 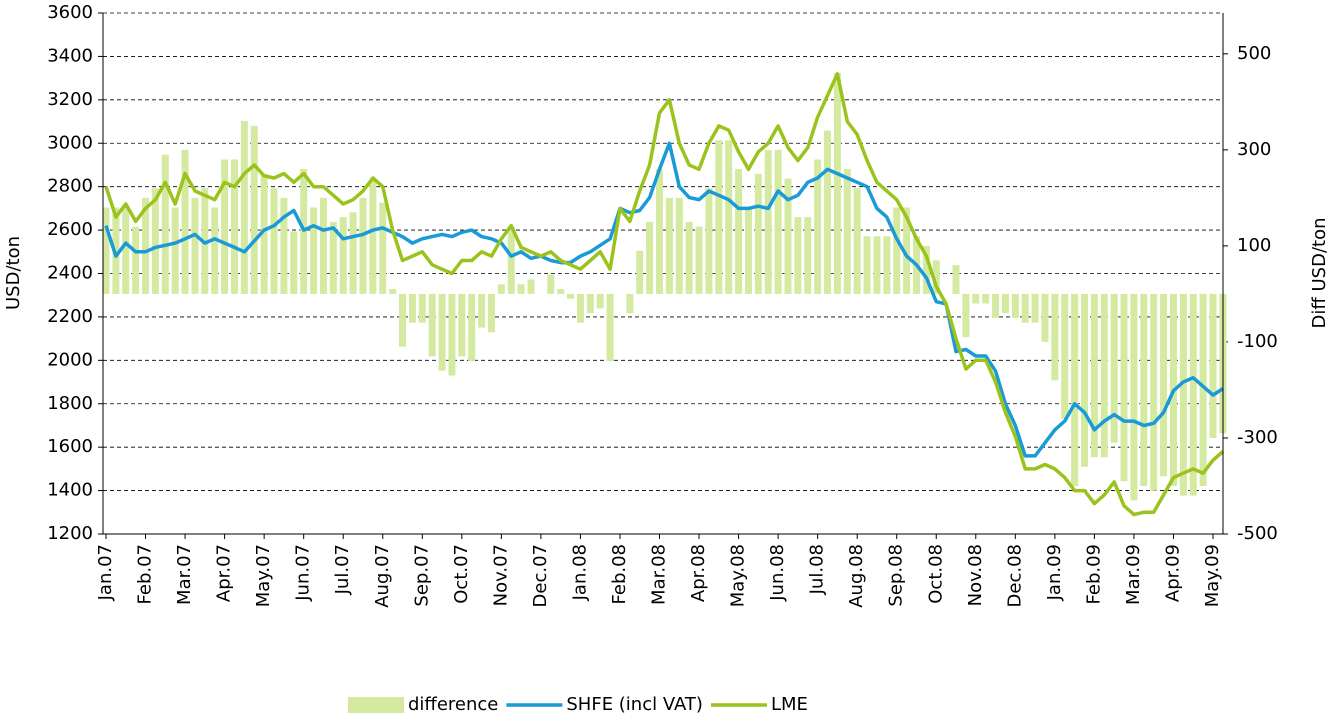 What do you see at coordinates (1054, 572) in the screenshot?
I see `x-tick-label: Jan.09` at bounding box center [1054, 572].